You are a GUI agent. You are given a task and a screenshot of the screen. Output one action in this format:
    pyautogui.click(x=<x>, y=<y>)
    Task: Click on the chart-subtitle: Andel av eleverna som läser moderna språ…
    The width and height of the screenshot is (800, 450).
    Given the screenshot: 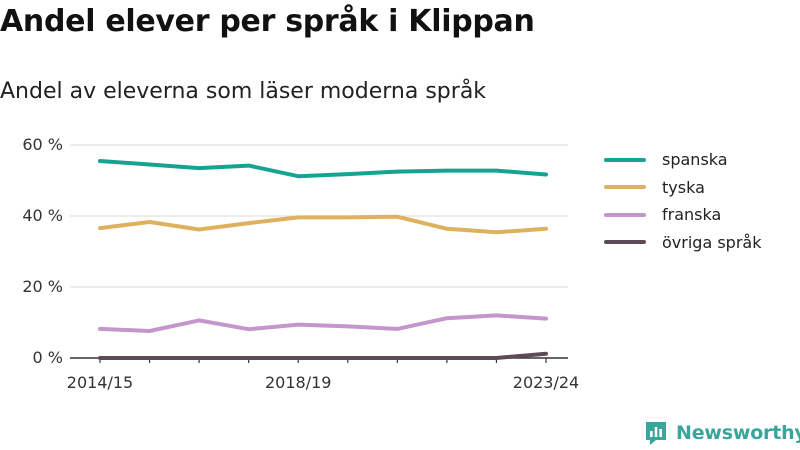 What is the action you would take?
    pyautogui.click(x=243, y=91)
    